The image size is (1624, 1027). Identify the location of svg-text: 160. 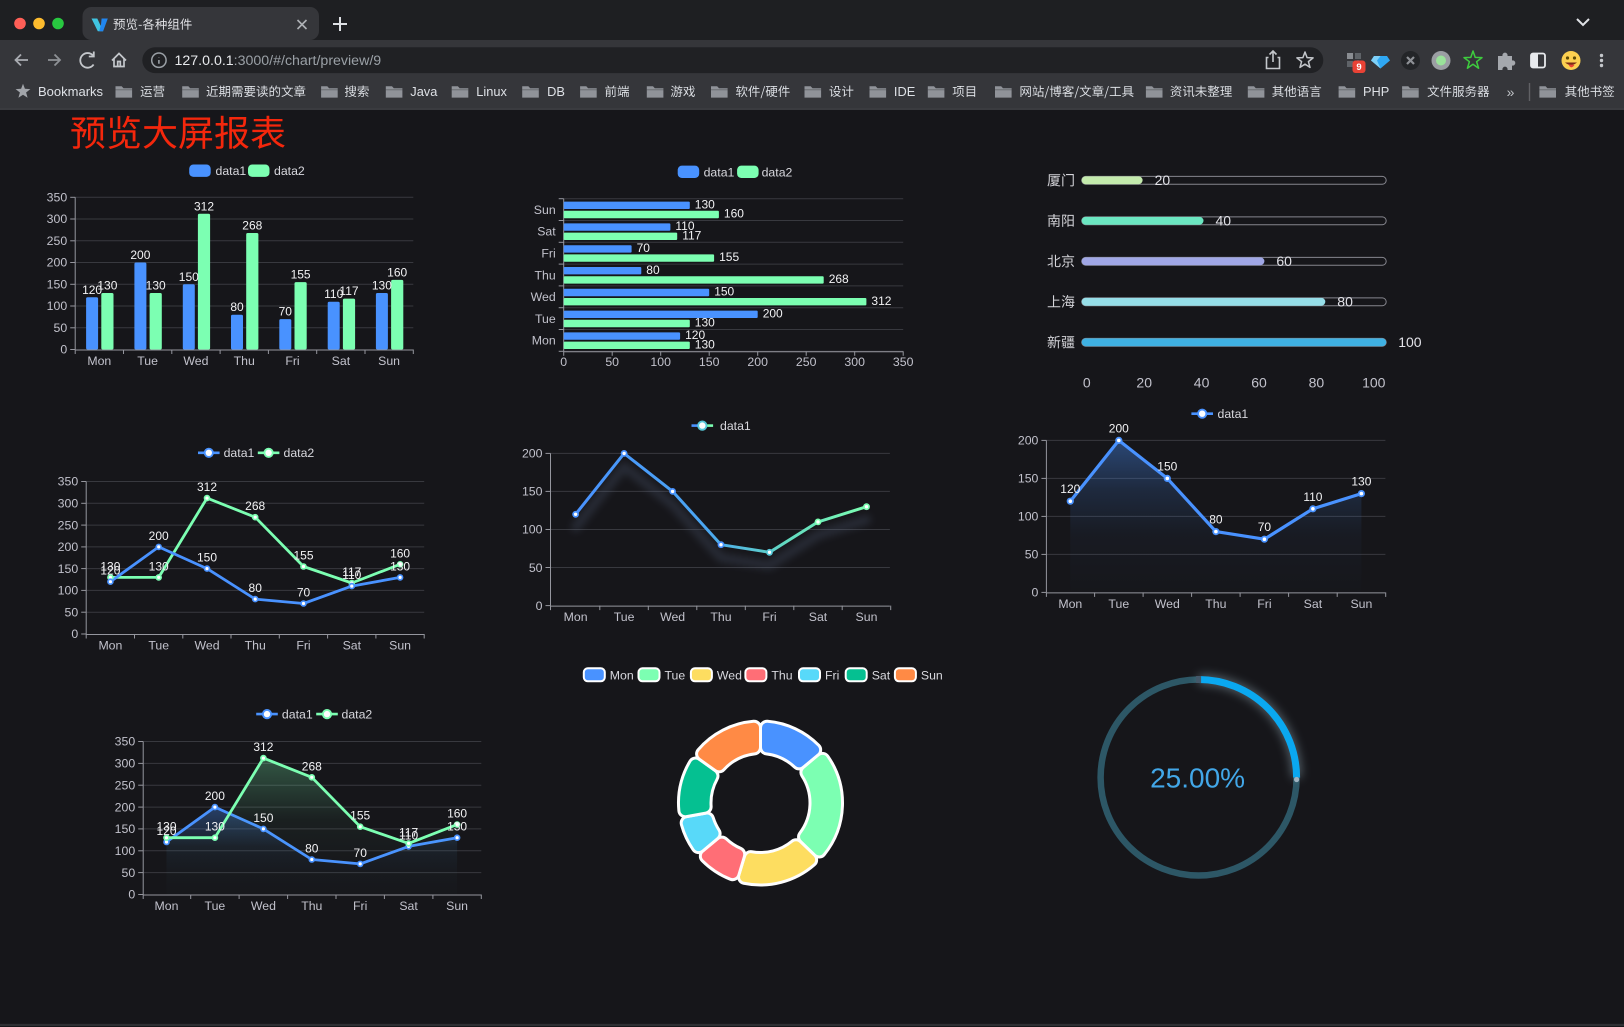
(400, 553).